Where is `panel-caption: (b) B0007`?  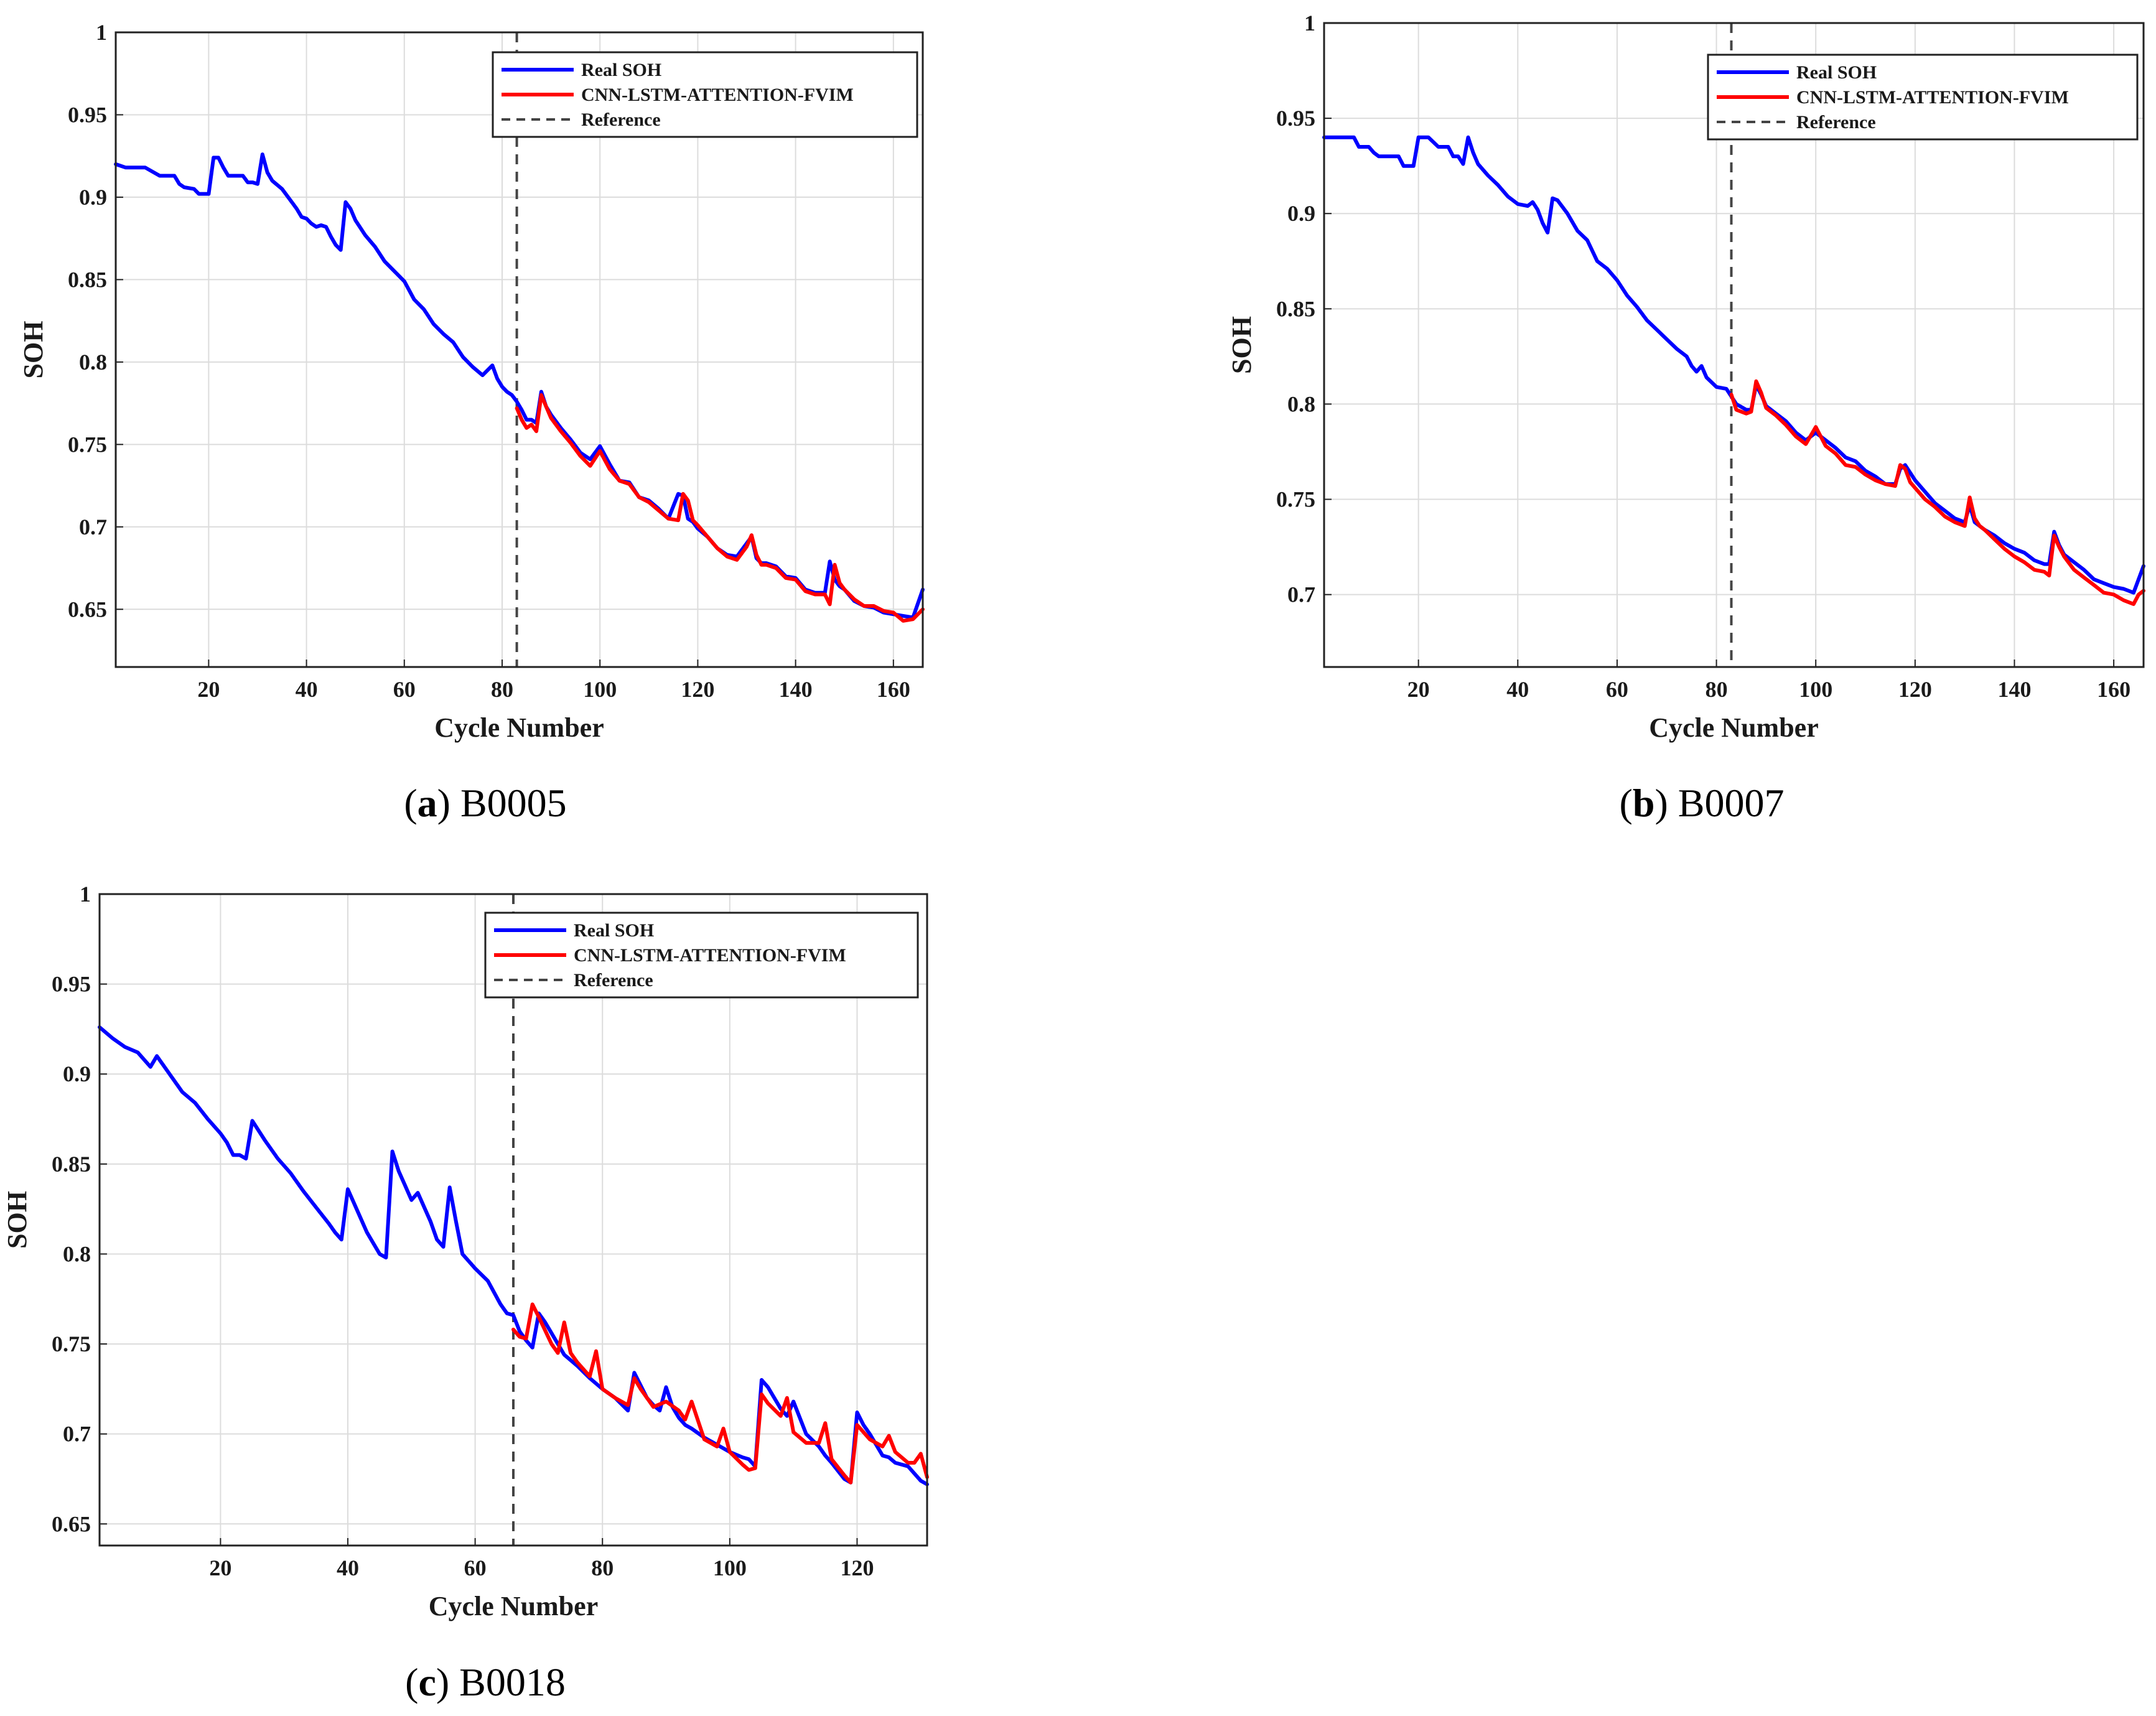 panel-caption: (b) B0007 is located at coordinates (1702, 803).